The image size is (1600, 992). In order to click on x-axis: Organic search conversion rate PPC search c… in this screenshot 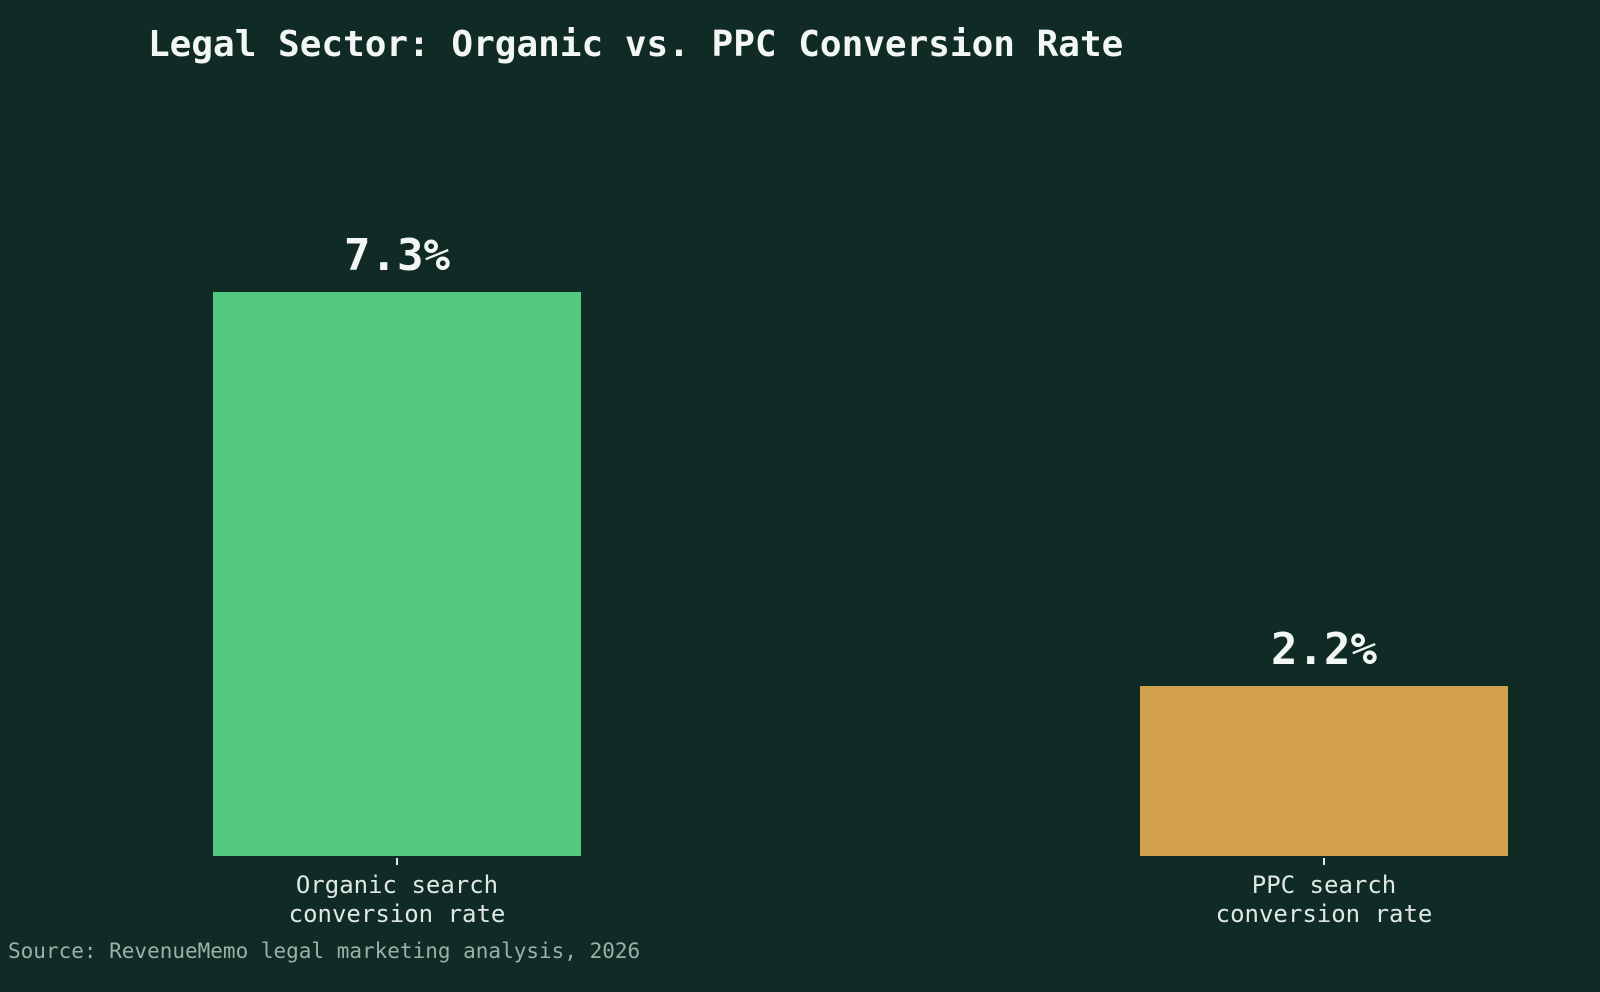, I will do `click(861, 893)`.